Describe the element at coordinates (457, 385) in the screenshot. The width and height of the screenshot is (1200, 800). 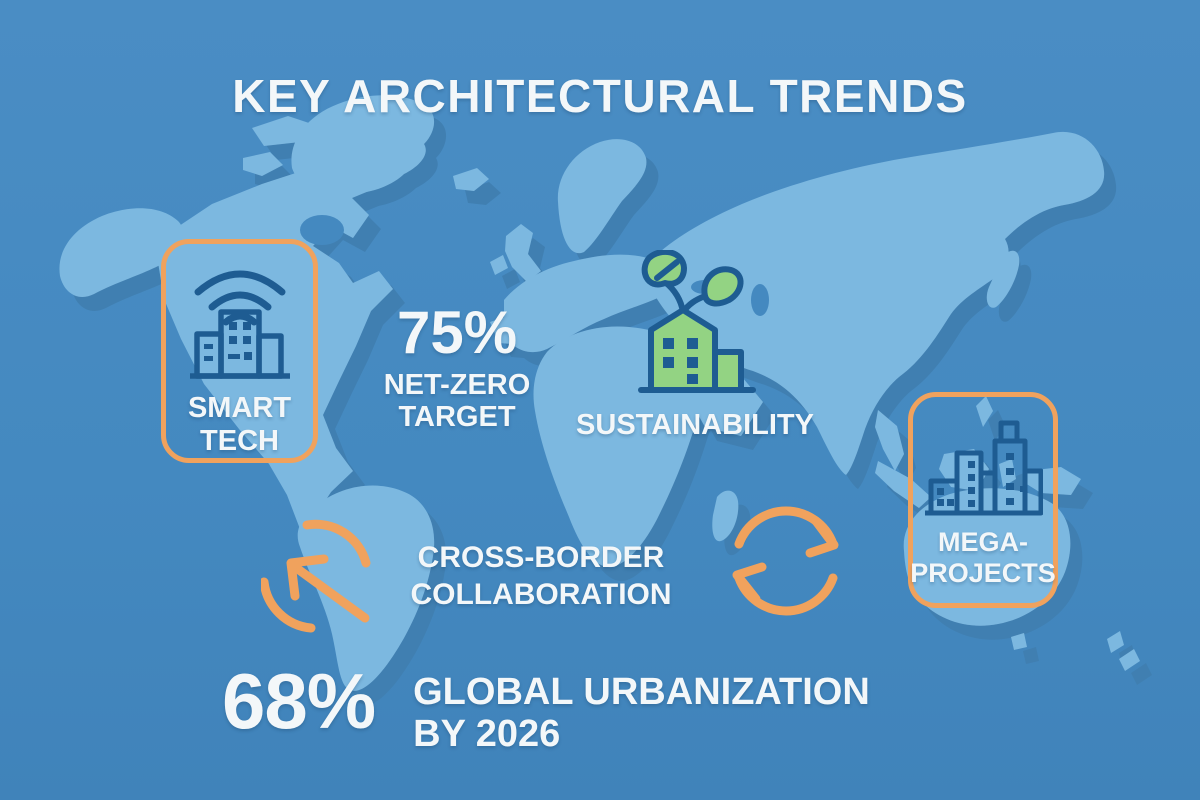
I see `net-zero-label-line1: NET-ZERO` at that location.